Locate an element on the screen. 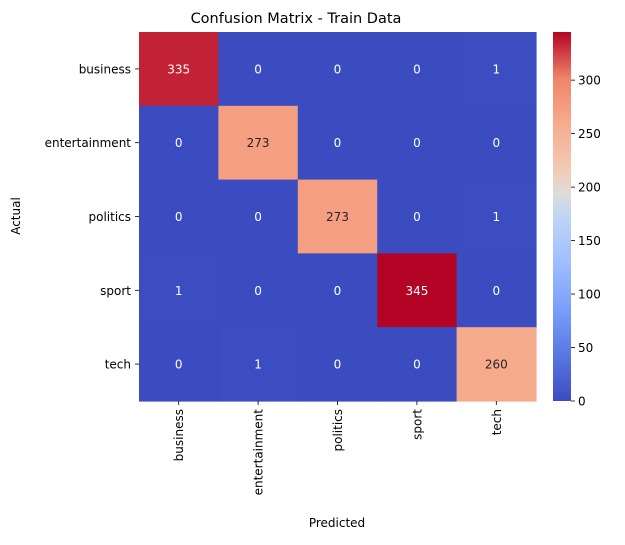 The height and width of the screenshot is (545, 625). cell-value-4-2: 0 is located at coordinates (338, 365).